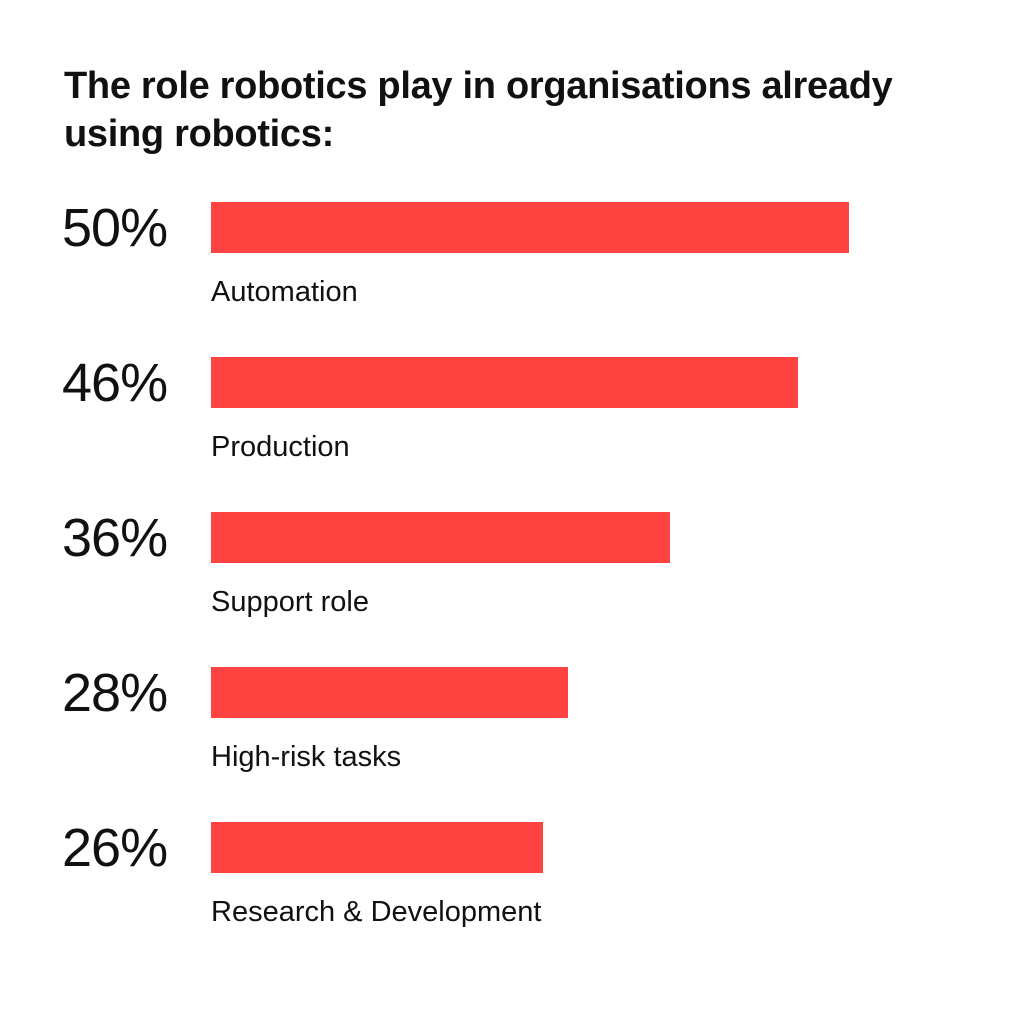 The height and width of the screenshot is (1024, 1022). What do you see at coordinates (511, 885) in the screenshot?
I see `bar-row: 26% Research & Development` at bounding box center [511, 885].